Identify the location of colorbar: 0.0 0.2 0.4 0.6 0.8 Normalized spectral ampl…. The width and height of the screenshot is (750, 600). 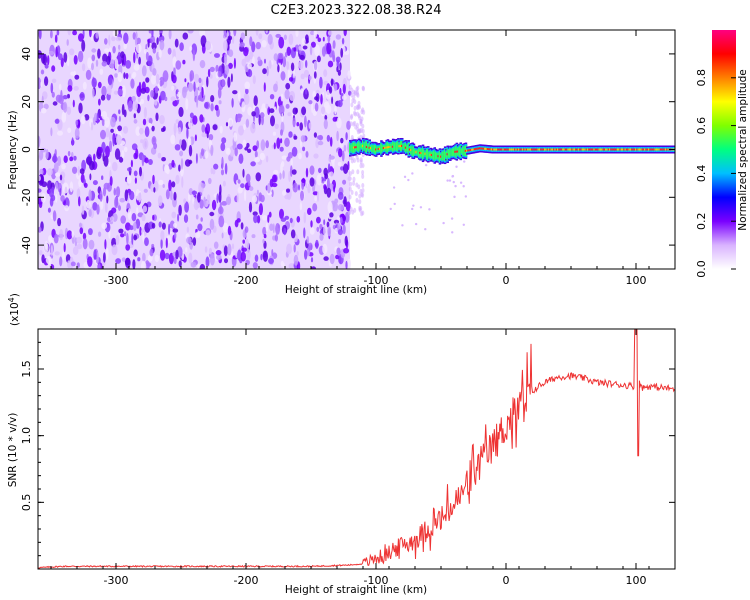
(722, 154).